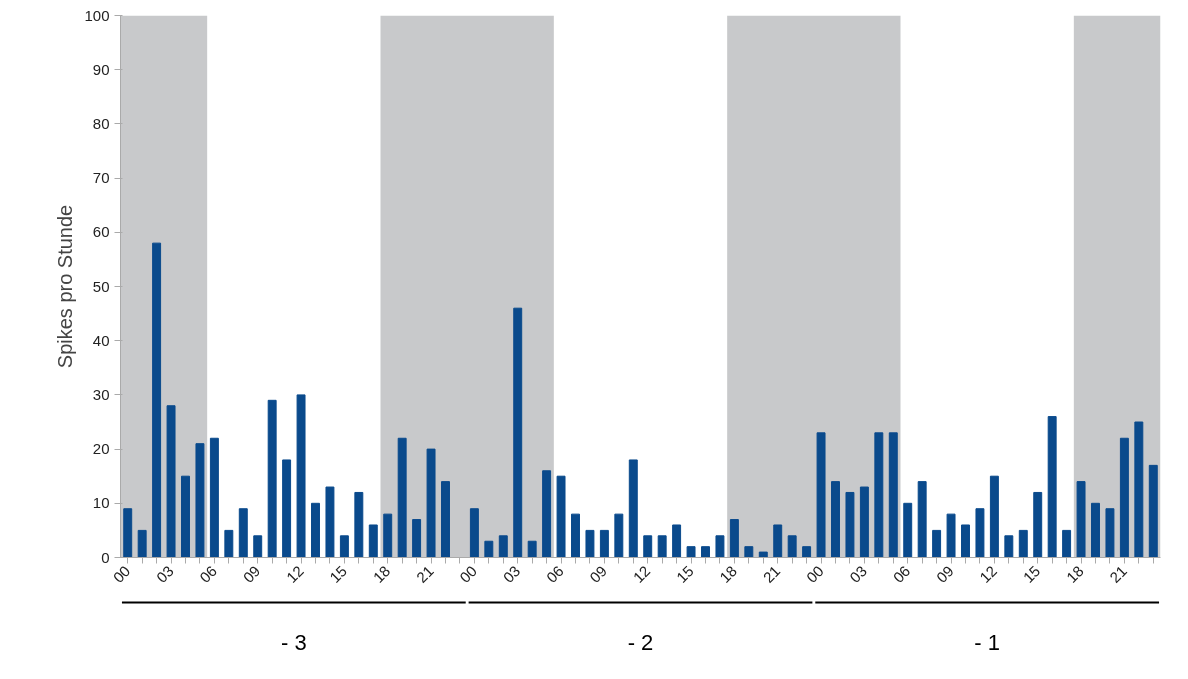 The height and width of the screenshot is (679, 1188). What do you see at coordinates (65, 286) in the screenshot?
I see `y-axis-title: Spikes pro Stunde` at bounding box center [65, 286].